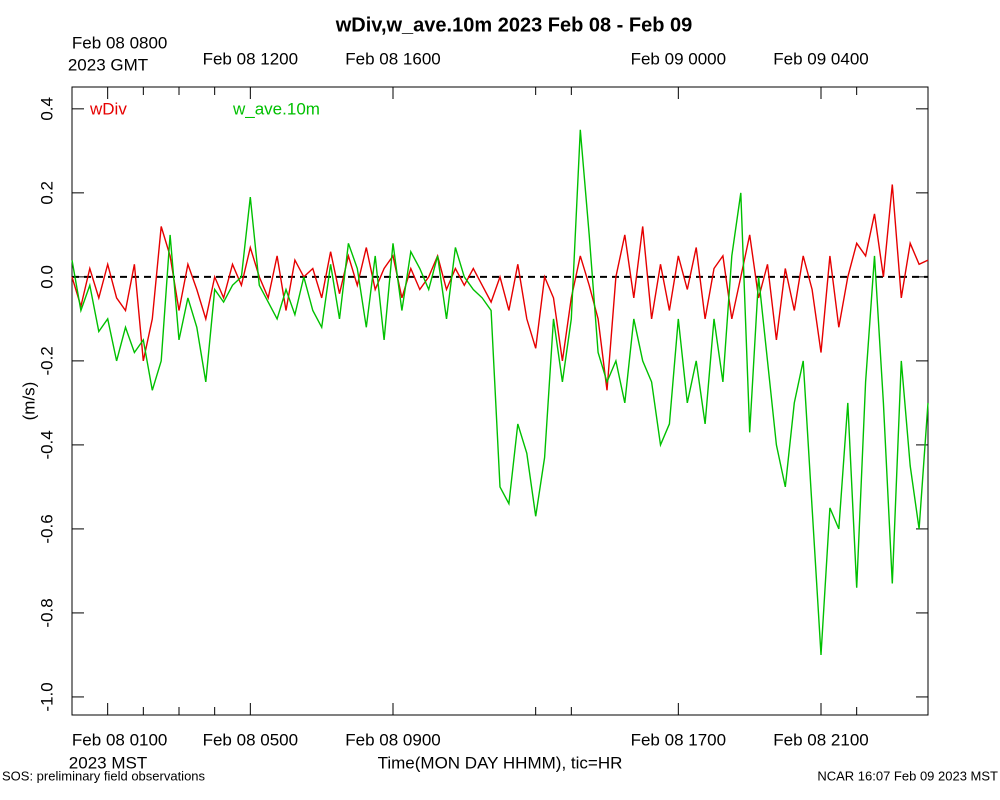  What do you see at coordinates (46, 109) in the screenshot?
I see `y-tick-label: 0.4` at bounding box center [46, 109].